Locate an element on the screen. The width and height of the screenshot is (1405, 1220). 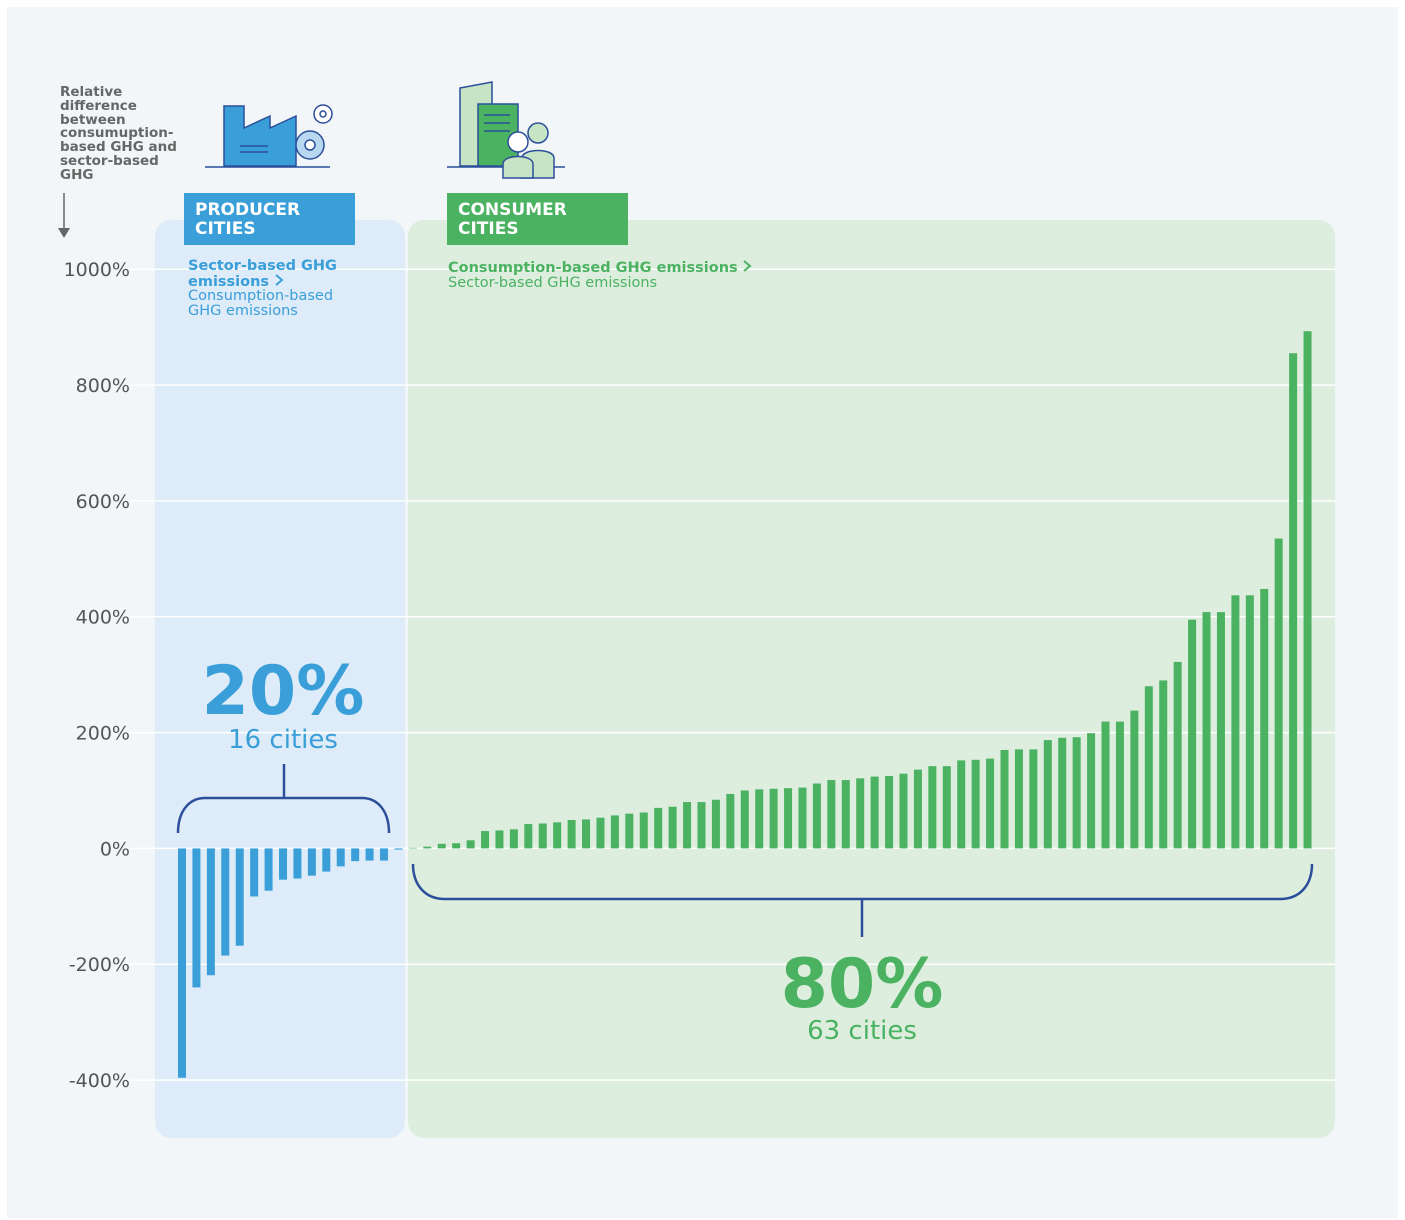
note-text: Consumption-based GHG emissions is located at coordinates (261, 303).